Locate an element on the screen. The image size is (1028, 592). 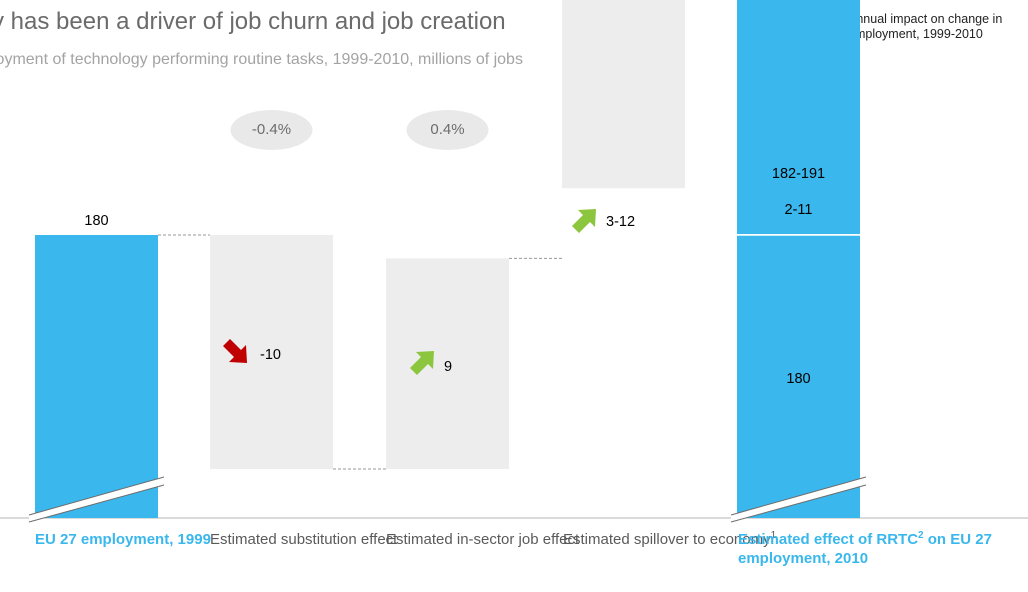
footnote-marker-2: 2 is located at coordinates (921, 535).